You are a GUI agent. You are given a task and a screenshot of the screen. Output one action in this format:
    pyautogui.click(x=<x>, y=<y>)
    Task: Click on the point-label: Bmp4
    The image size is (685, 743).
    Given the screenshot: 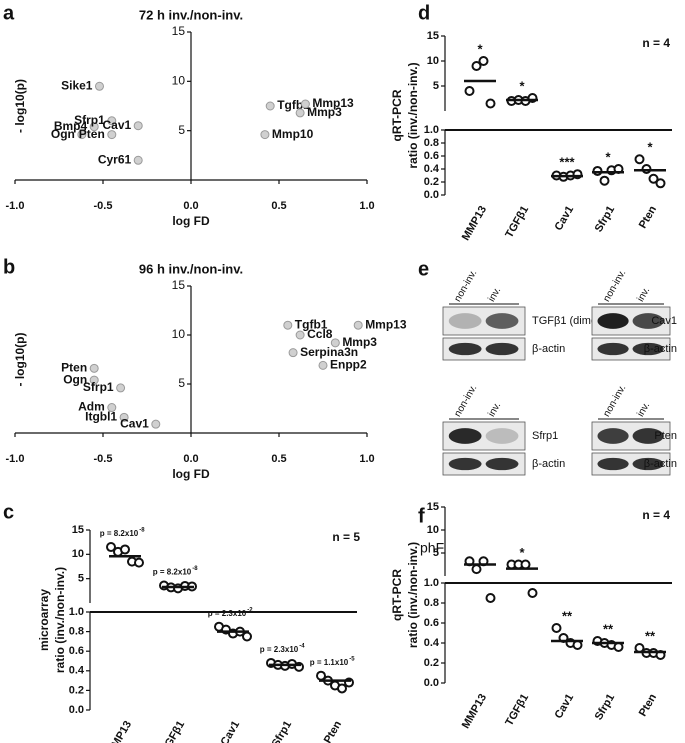 What is the action you would take?
    pyautogui.click(x=71, y=126)
    